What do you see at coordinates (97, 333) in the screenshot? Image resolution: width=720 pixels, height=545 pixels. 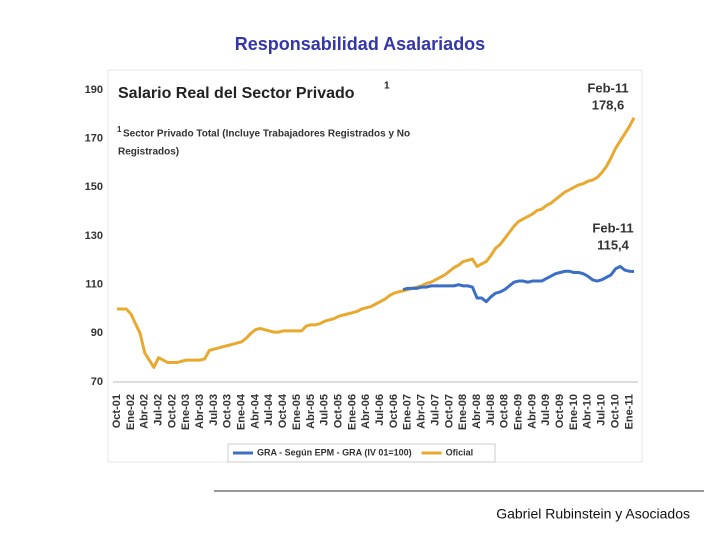 I see `y-tick-label: 90` at bounding box center [97, 333].